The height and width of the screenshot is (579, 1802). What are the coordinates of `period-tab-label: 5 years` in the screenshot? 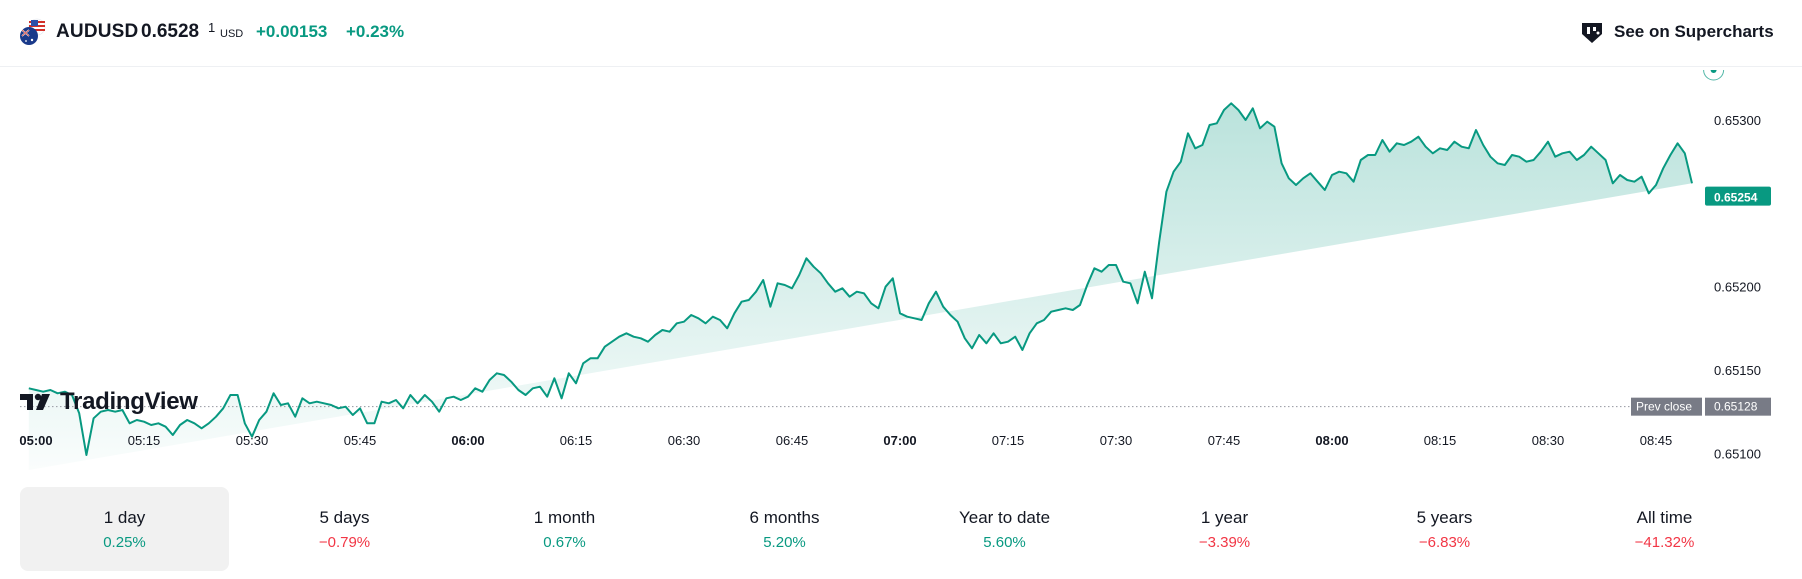 It's located at (1444, 517).